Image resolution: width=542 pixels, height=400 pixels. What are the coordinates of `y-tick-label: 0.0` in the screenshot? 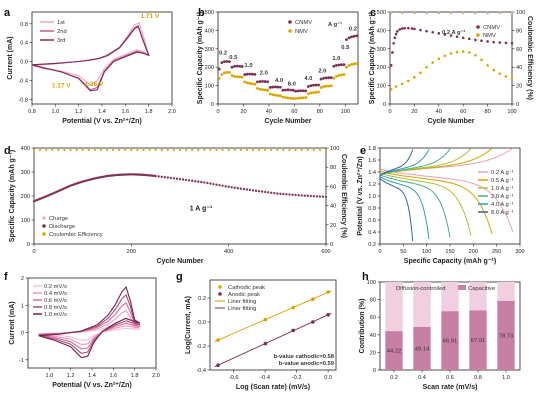 It's located at (24, 63).